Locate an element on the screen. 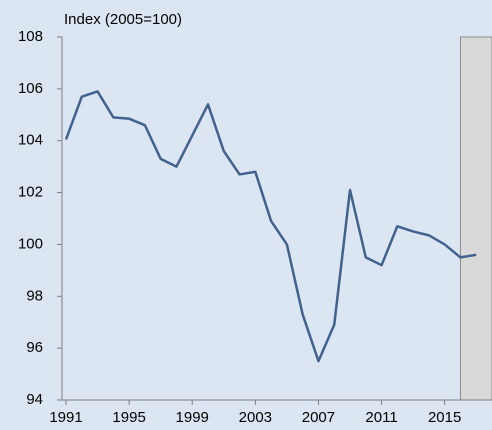 The width and height of the screenshot is (492, 430). y-tick-label: 106 is located at coordinates (30, 88).